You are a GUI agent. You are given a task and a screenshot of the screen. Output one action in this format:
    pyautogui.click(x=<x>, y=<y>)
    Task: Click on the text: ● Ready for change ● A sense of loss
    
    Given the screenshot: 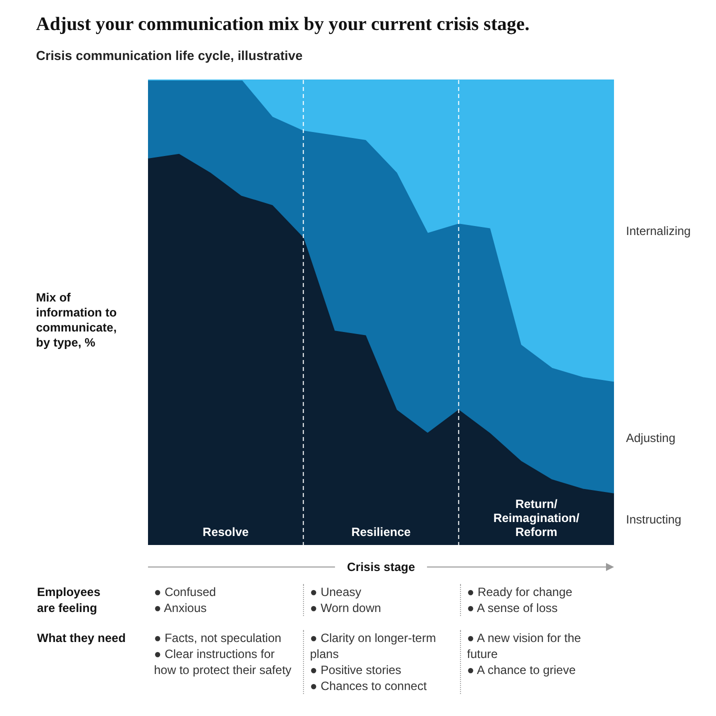 What is the action you would take?
    pyautogui.click(x=537, y=600)
    